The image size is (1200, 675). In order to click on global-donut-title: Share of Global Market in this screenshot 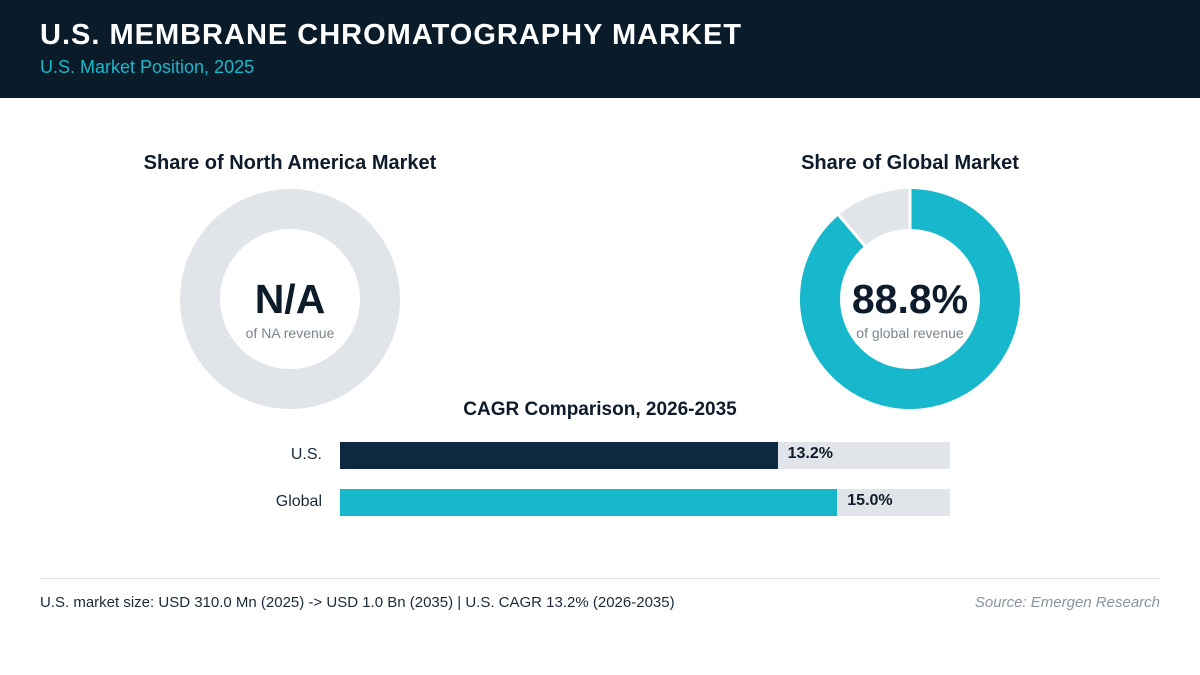, I will do `click(910, 163)`.